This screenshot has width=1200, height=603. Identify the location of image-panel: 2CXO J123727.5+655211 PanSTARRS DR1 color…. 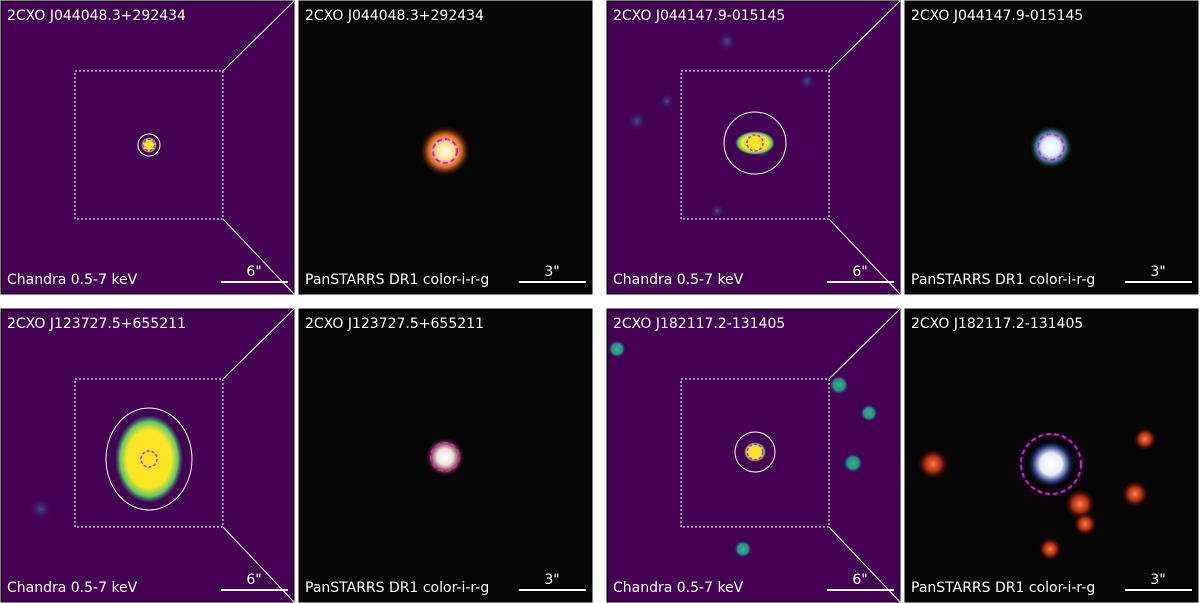
(445, 455).